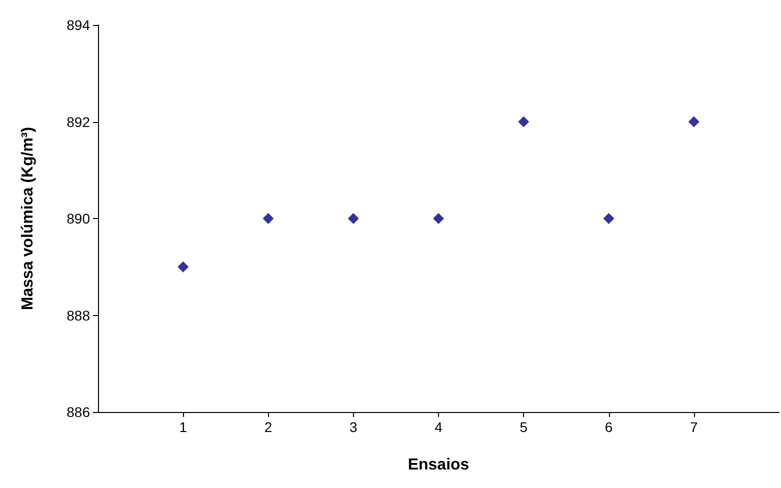 The width and height of the screenshot is (781, 488). What do you see at coordinates (78, 412) in the screenshot?
I see `y-tick-label: 886` at bounding box center [78, 412].